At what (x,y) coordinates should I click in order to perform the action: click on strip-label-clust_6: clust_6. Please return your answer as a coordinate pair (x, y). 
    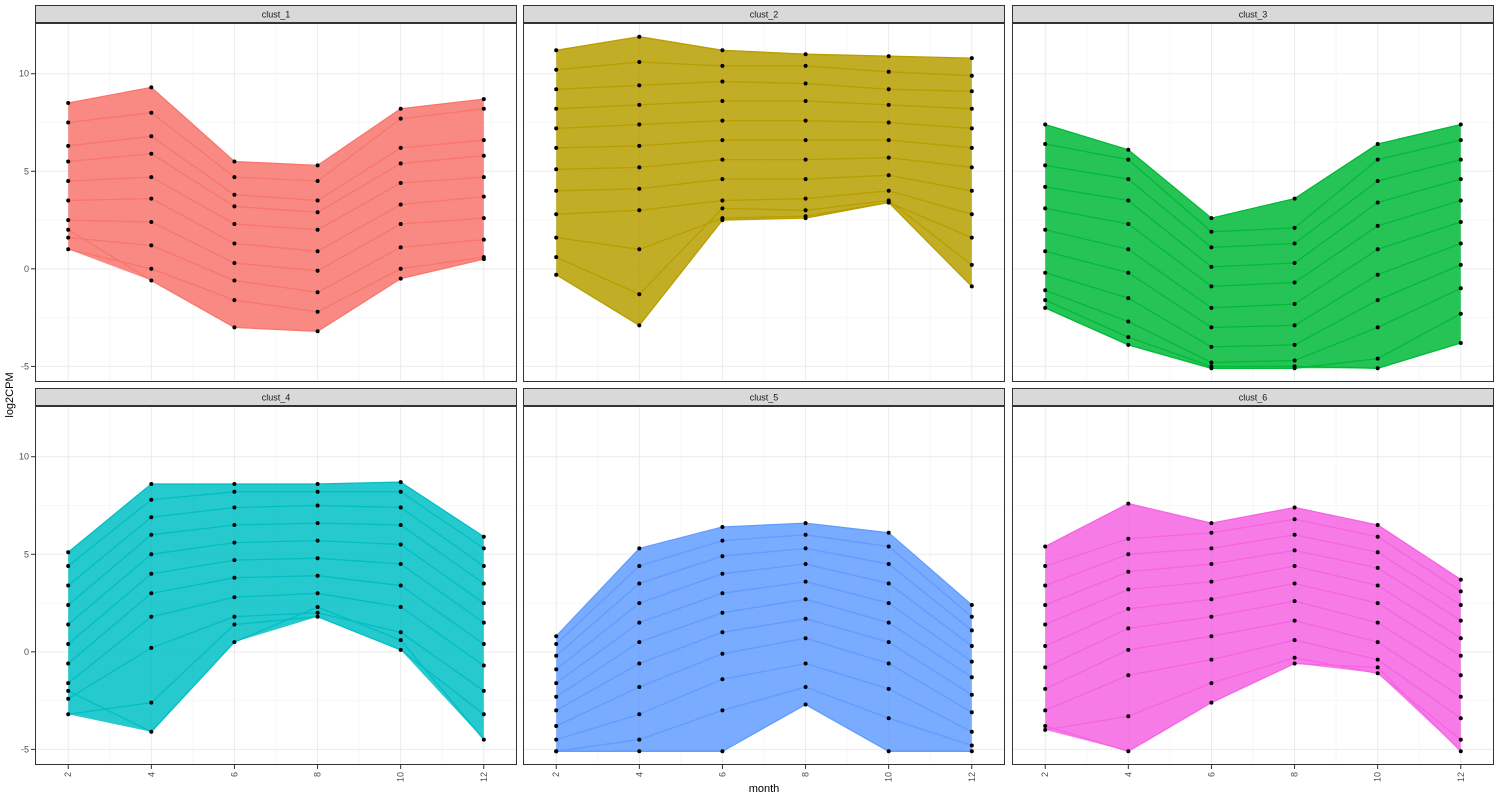
    Looking at the image, I should click on (1253, 398).